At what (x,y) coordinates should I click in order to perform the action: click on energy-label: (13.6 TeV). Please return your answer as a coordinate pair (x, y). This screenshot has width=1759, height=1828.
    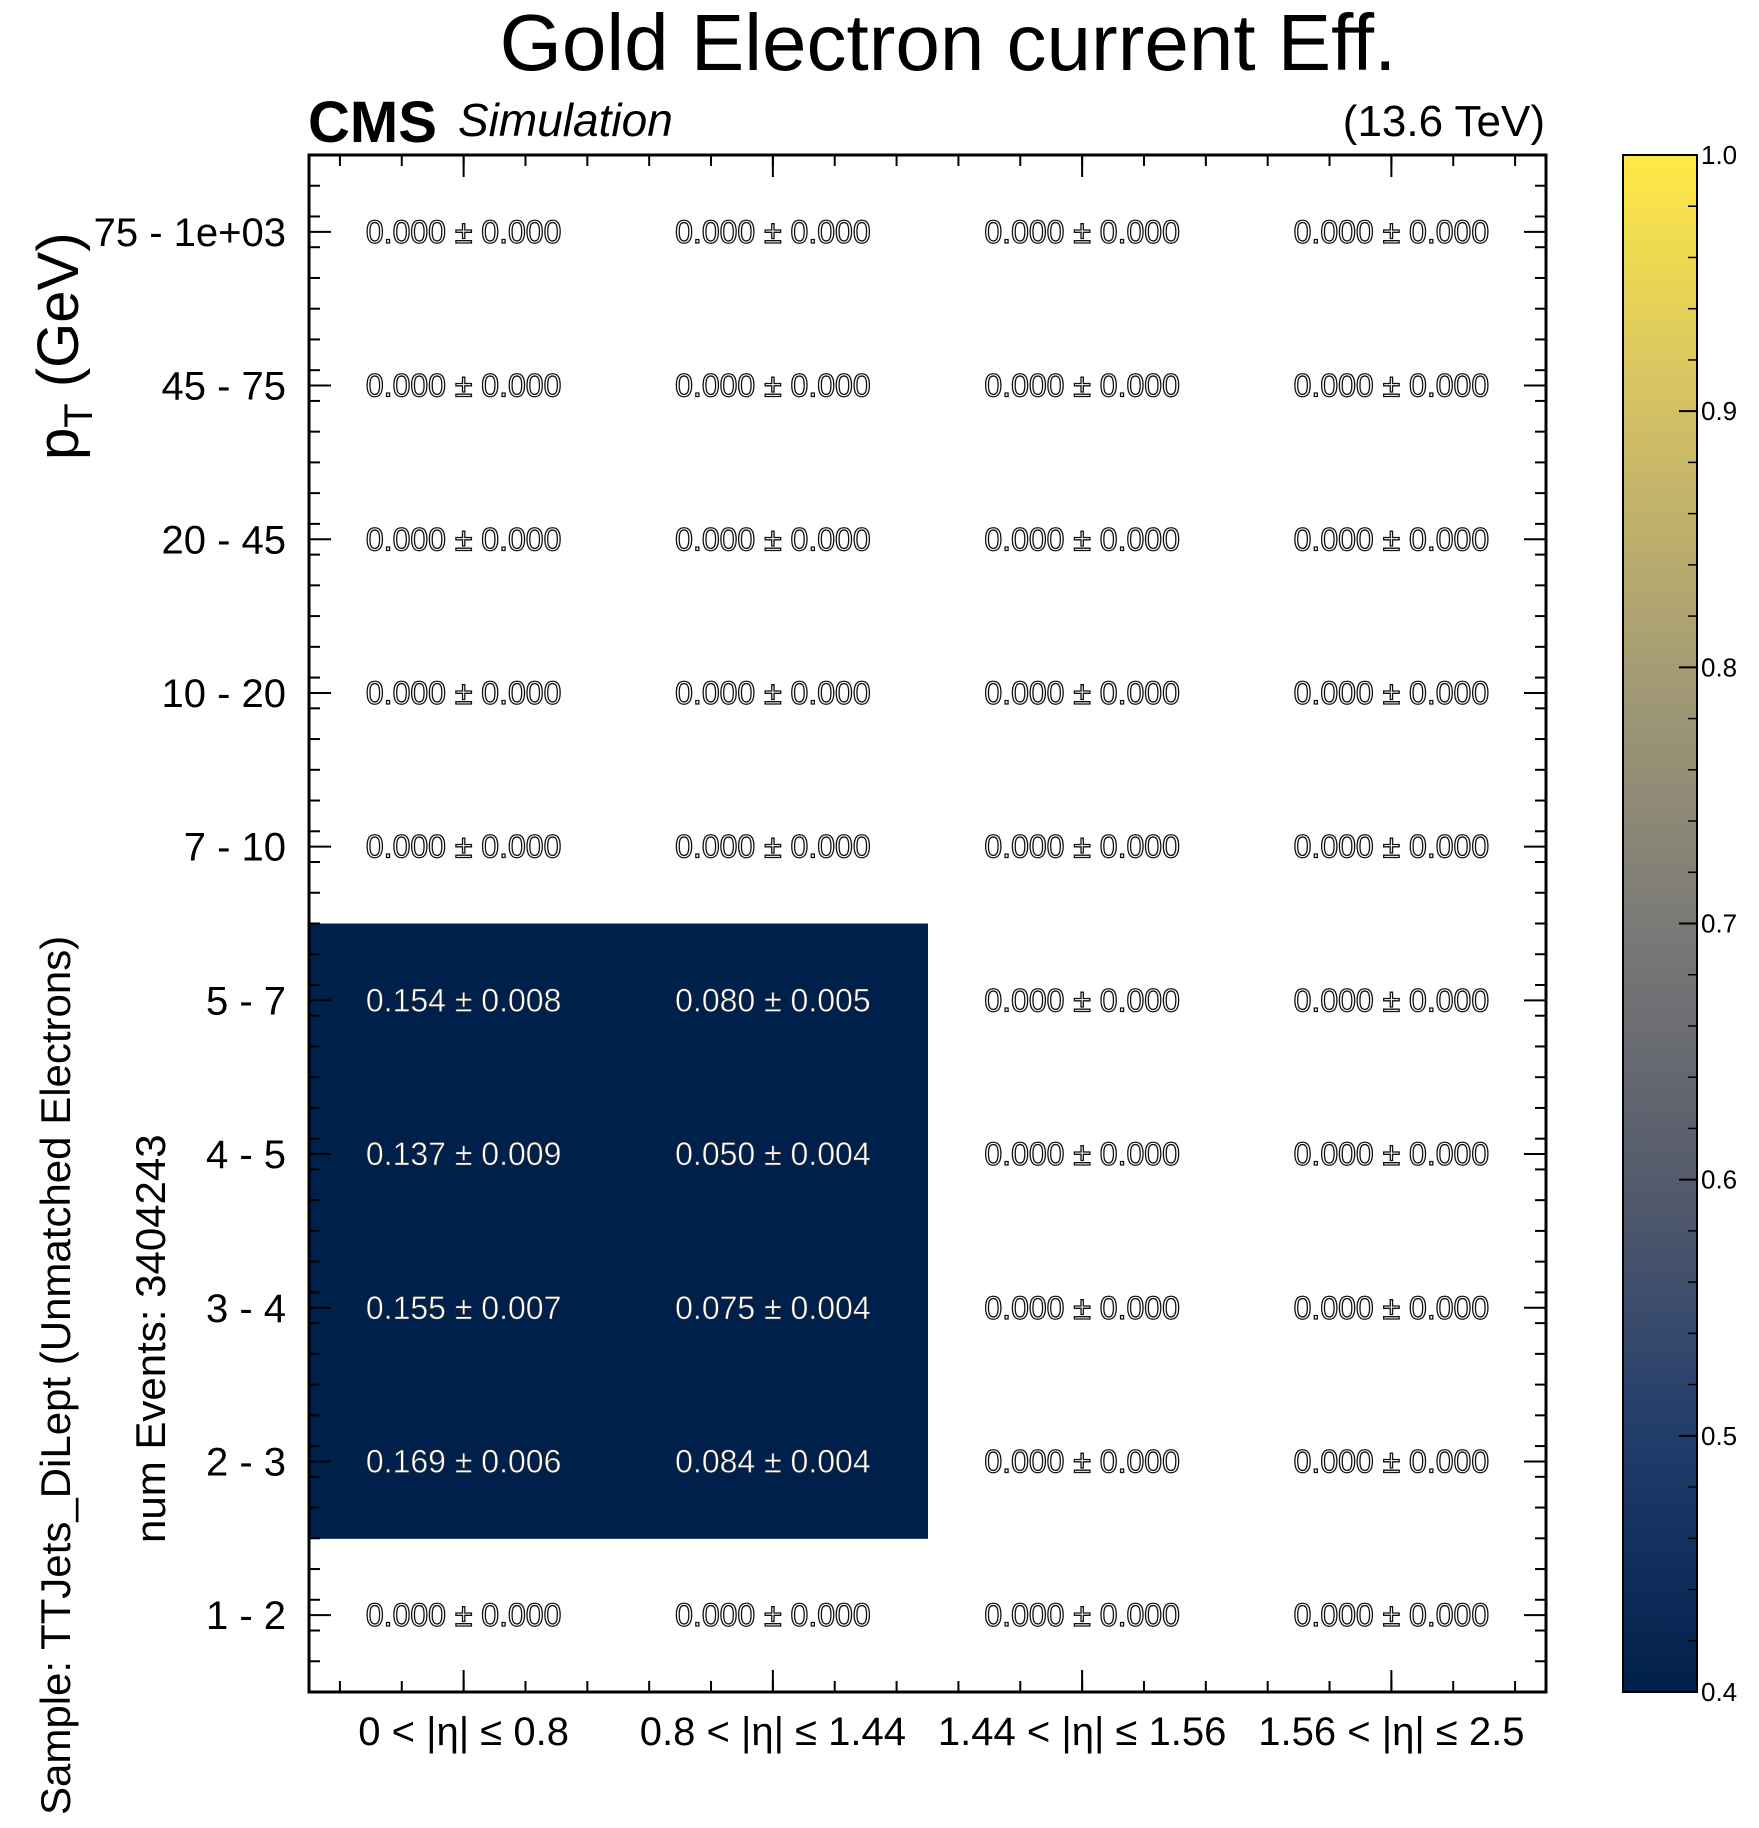
    Looking at the image, I should click on (1444, 121).